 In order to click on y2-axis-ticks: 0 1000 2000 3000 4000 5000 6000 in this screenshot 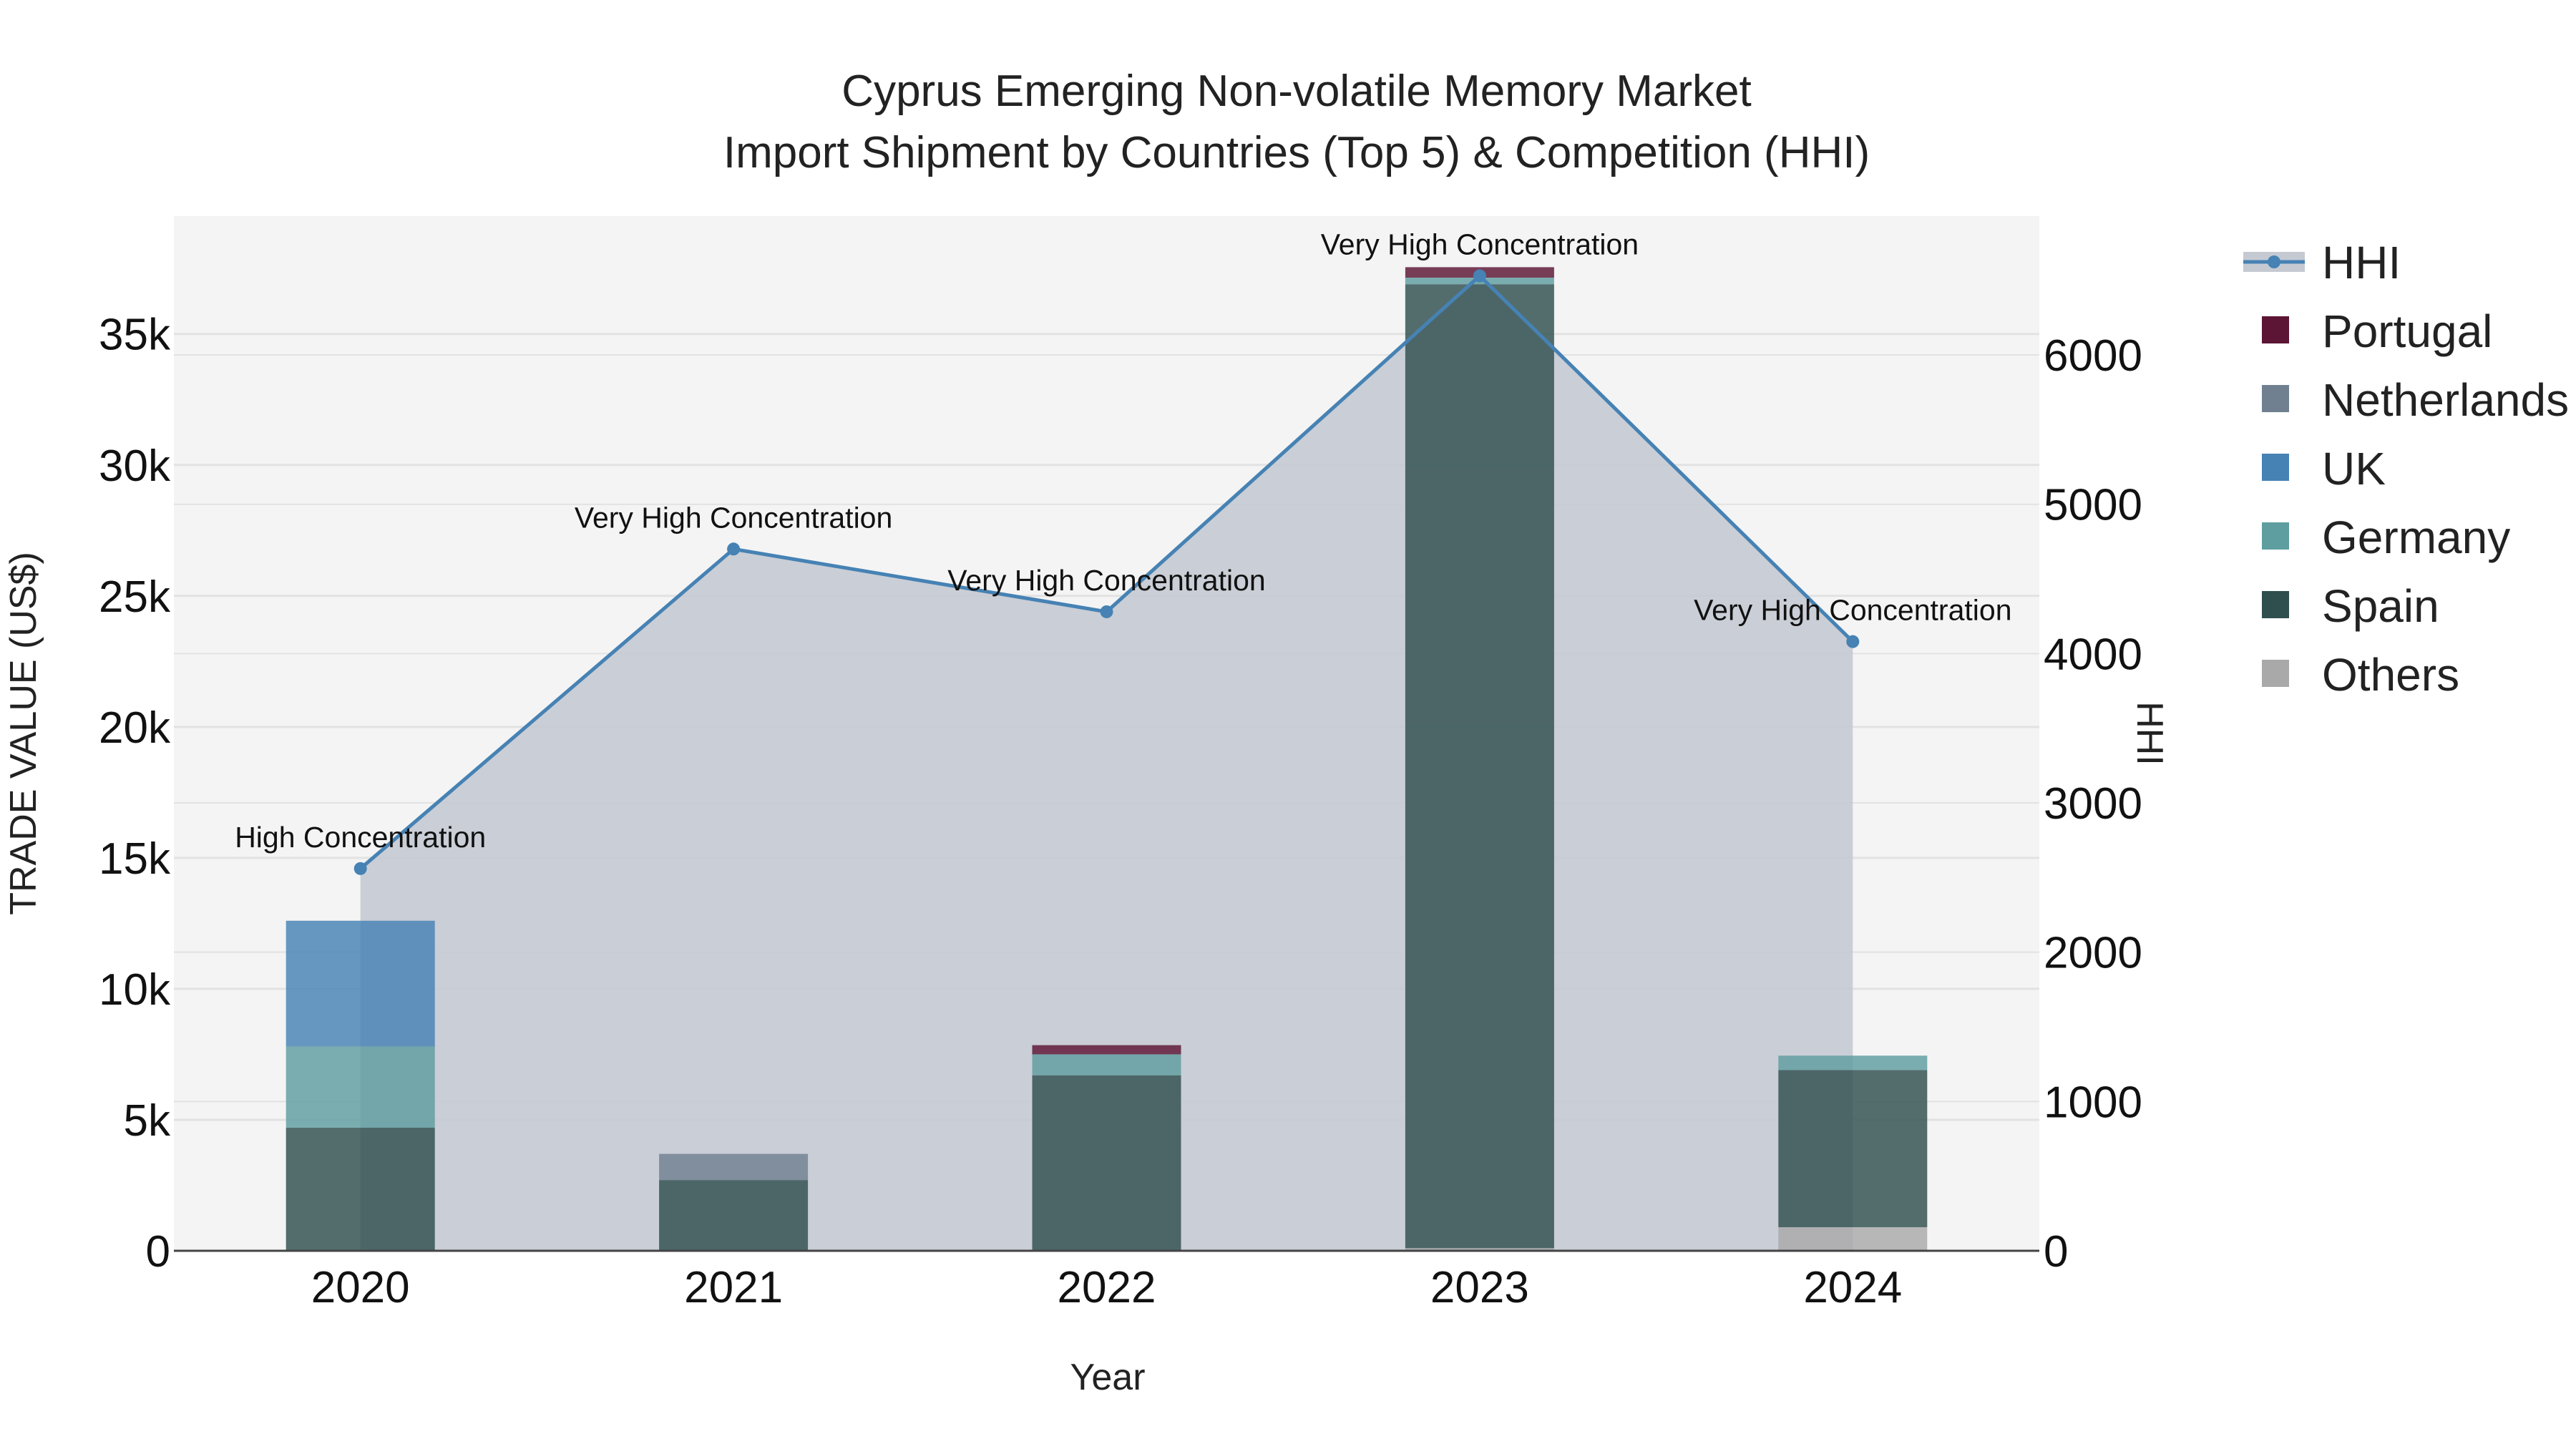, I will do `click(2093, 804)`.